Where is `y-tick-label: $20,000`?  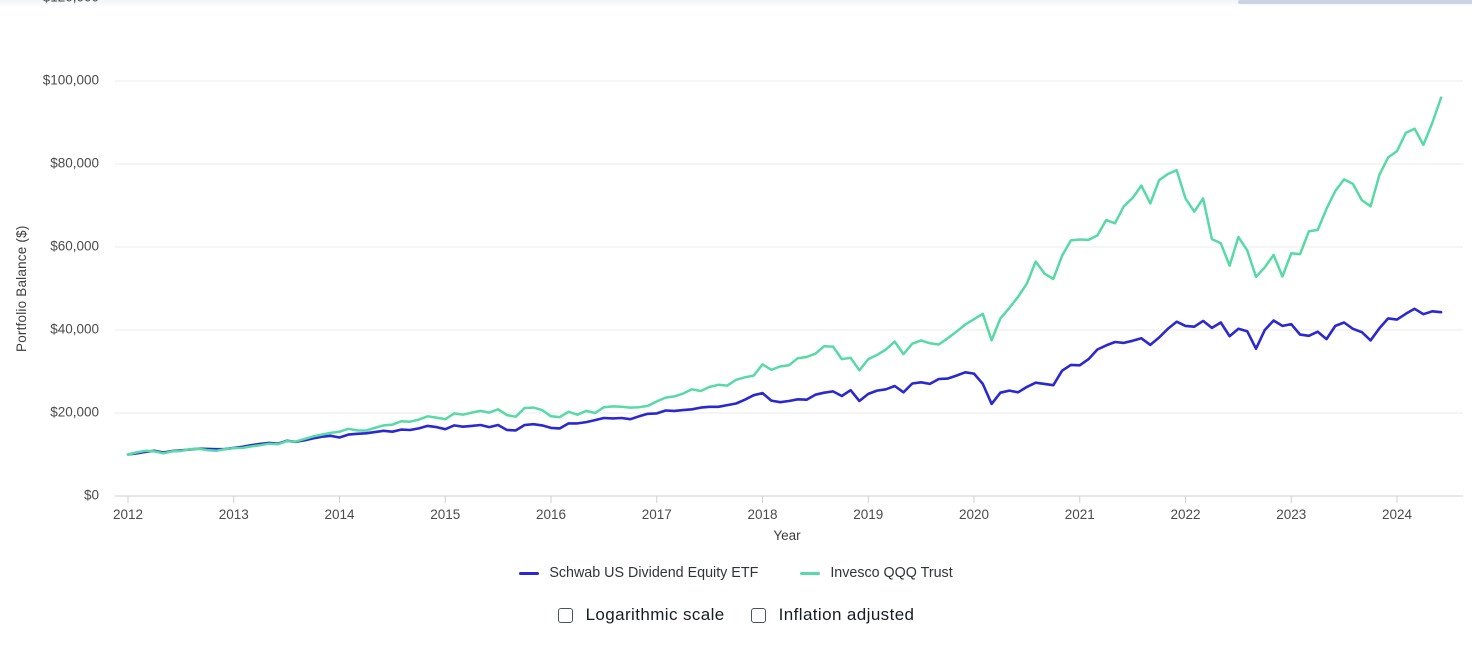
y-tick-label: $20,000 is located at coordinates (74, 412).